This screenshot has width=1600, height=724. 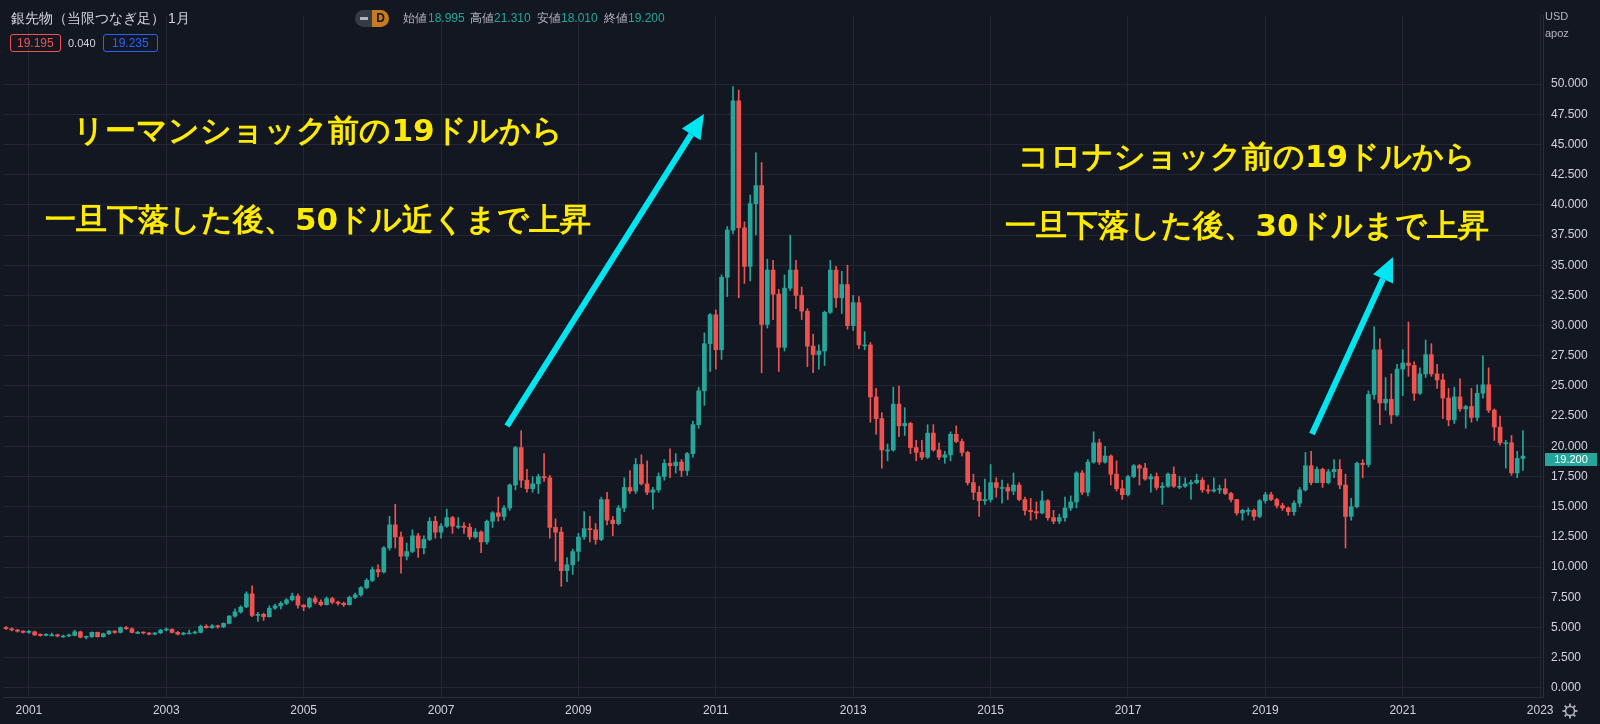 What do you see at coordinates (1570, 264) in the screenshot?
I see `y-tick-label: 35.000` at bounding box center [1570, 264].